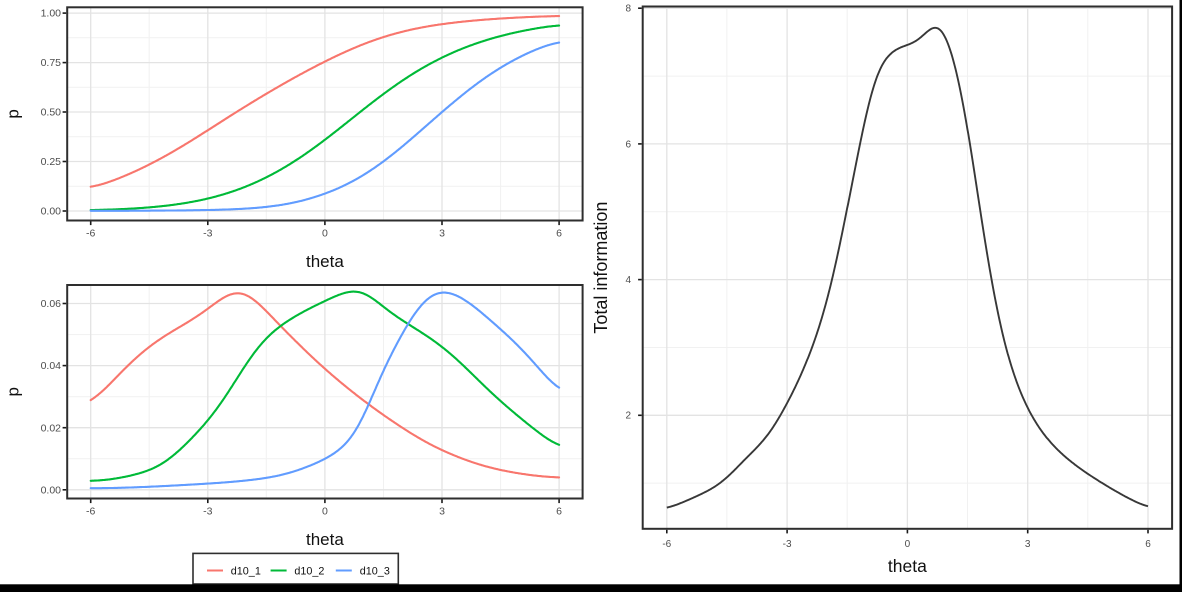  What do you see at coordinates (601, 268) in the screenshot?
I see `svg-text: Total information` at bounding box center [601, 268].